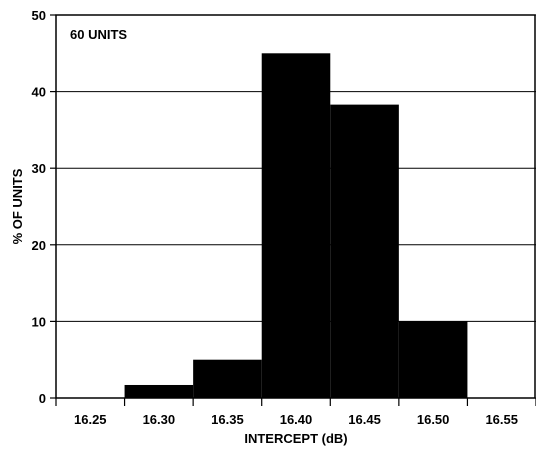 This screenshot has height=449, width=536. What do you see at coordinates (227, 378) in the screenshot?
I see `bar-16.35` at bounding box center [227, 378].